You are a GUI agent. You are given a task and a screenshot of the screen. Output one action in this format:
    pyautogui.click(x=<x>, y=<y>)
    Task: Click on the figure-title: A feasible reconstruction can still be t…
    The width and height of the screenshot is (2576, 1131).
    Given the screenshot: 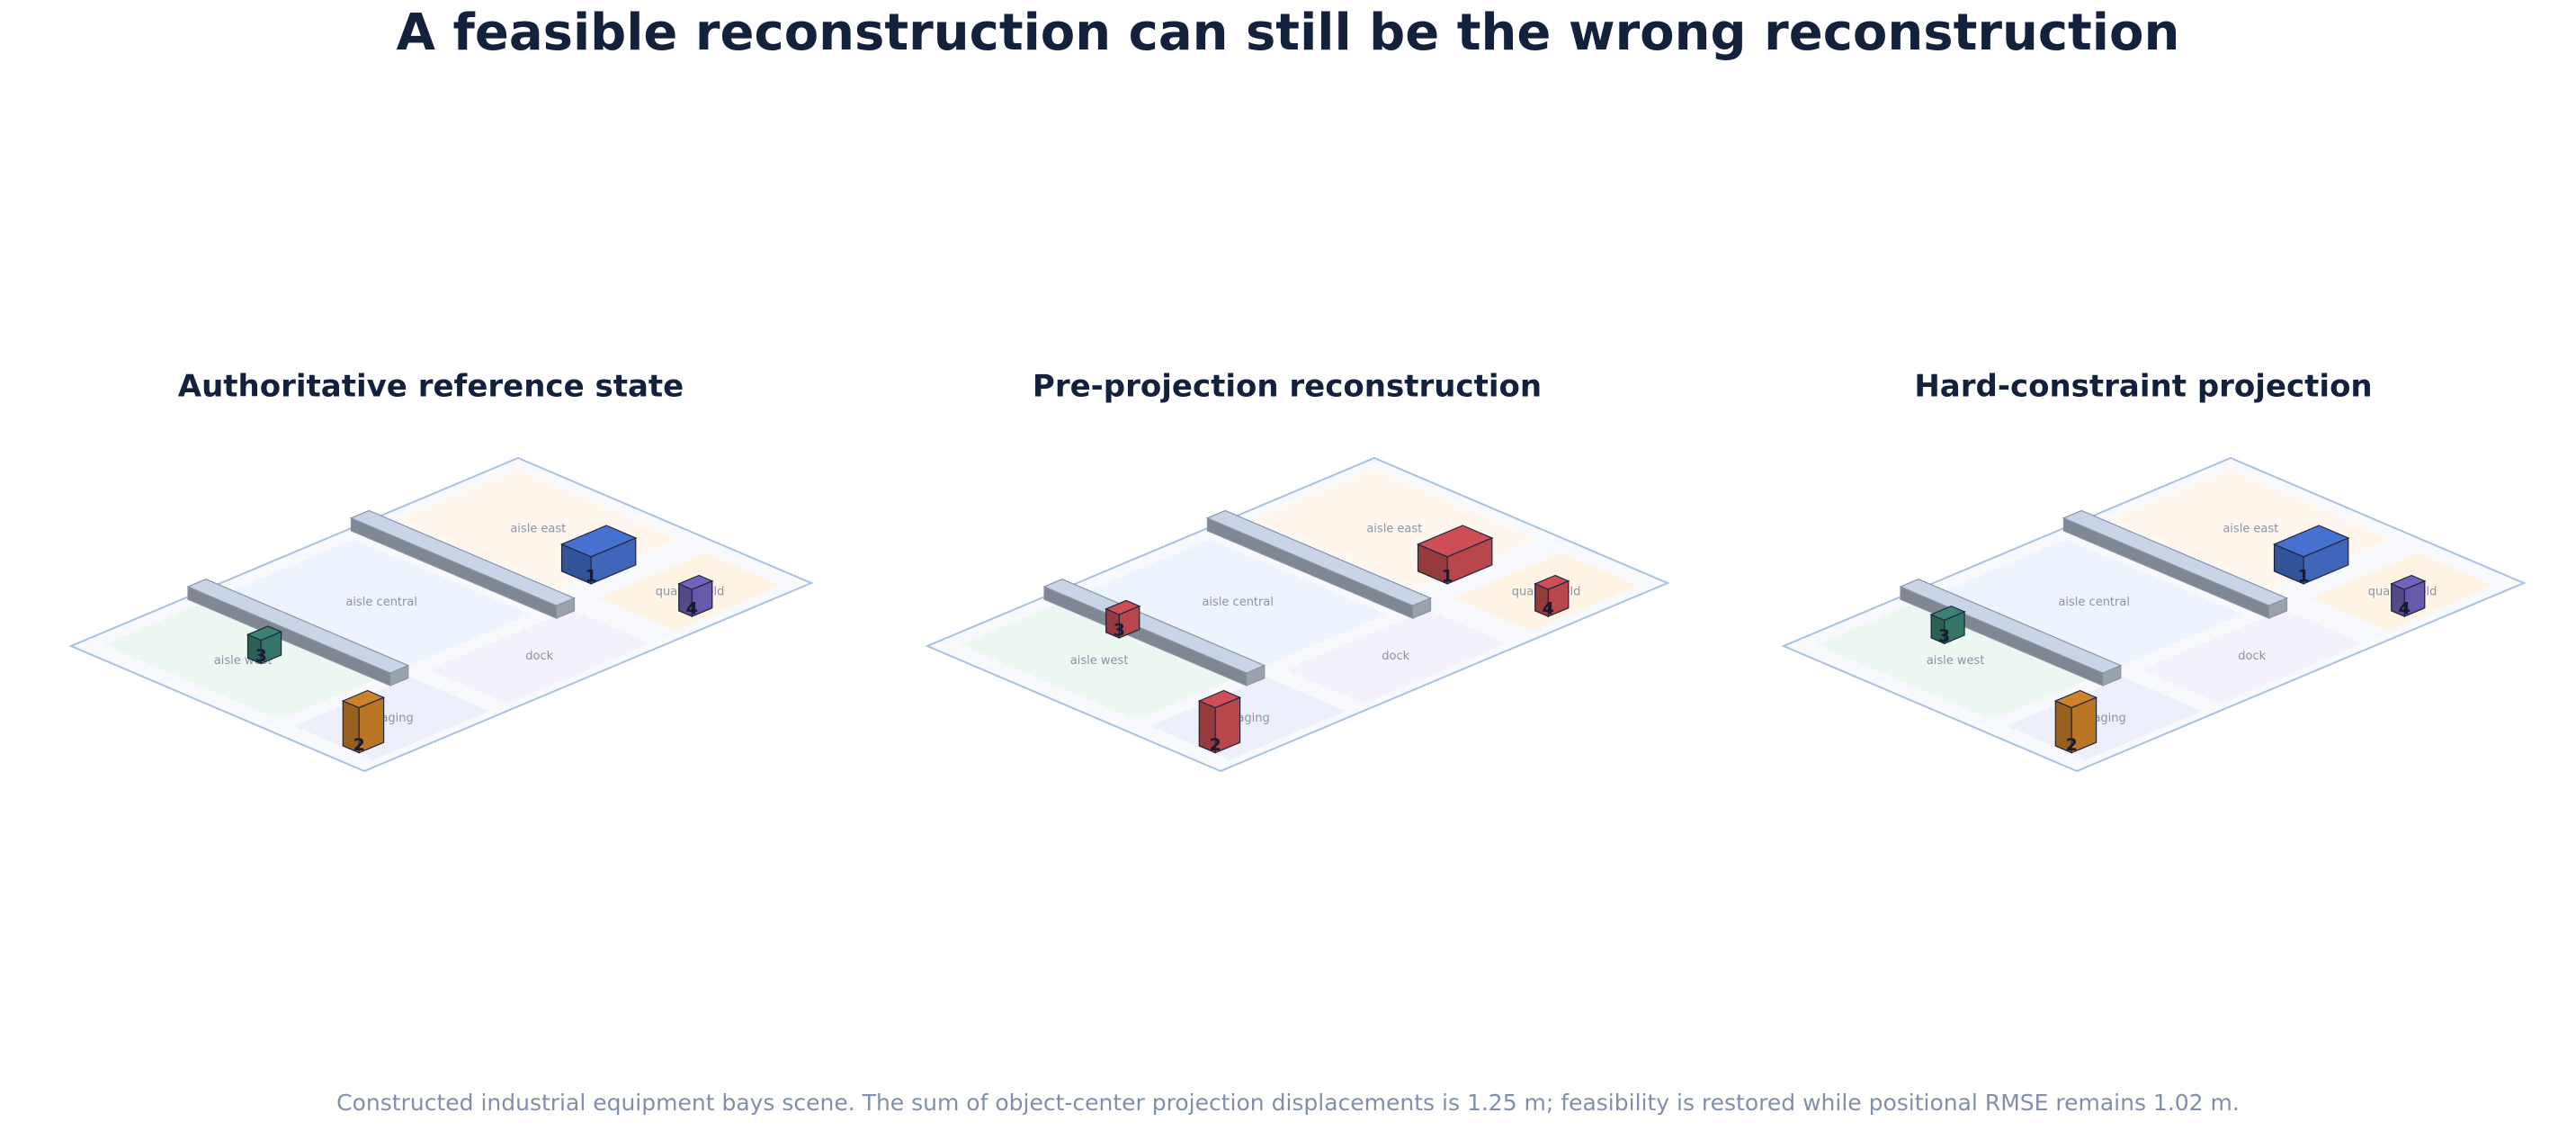 What is the action you would take?
    pyautogui.click(x=1288, y=33)
    